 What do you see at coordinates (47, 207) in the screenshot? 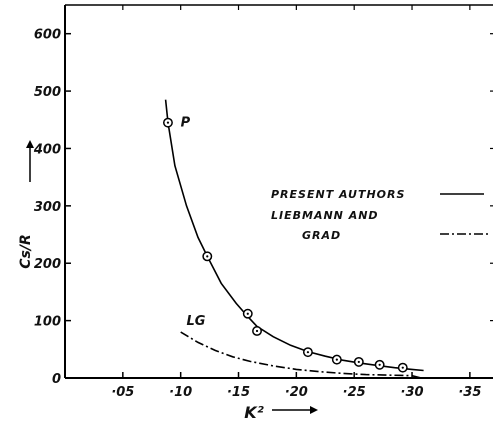
I see `y-tick-label: 300` at bounding box center [47, 207].